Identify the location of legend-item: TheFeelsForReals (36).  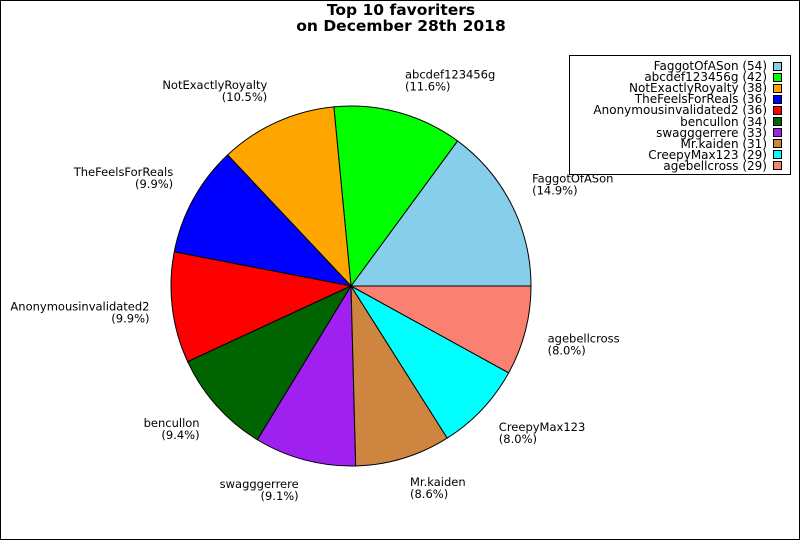
(708, 99).